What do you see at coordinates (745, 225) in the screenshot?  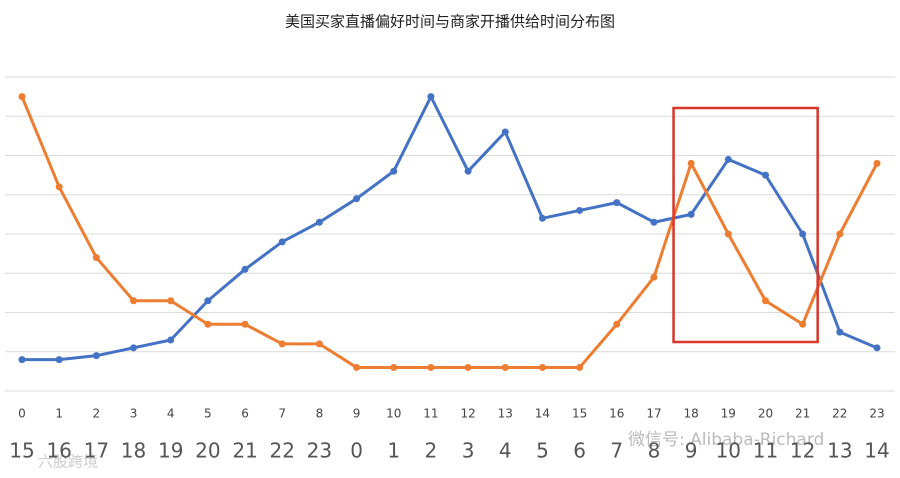 I see `highlight-box` at bounding box center [745, 225].